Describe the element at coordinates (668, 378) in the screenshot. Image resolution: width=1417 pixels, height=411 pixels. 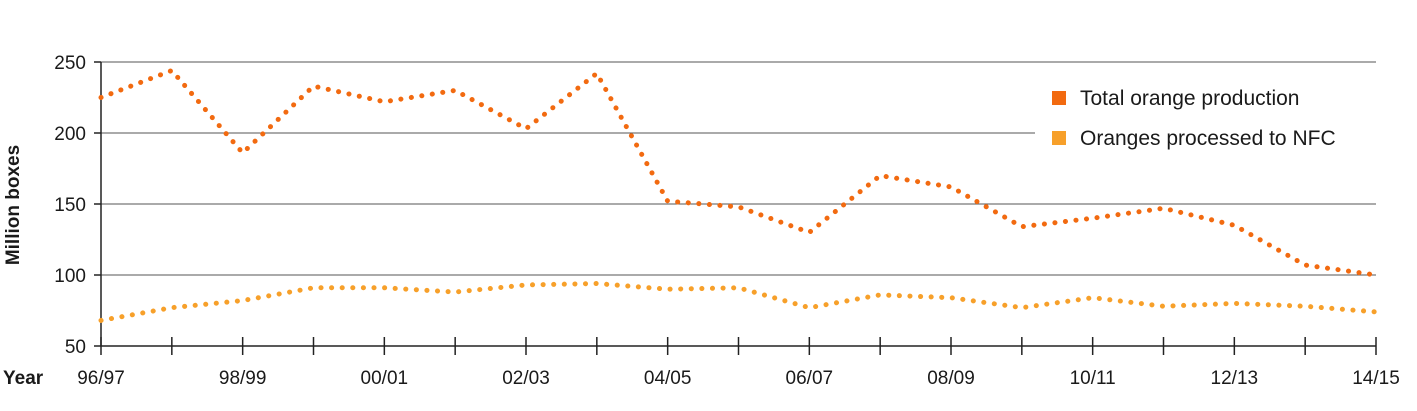
I see `x-tick-label: 04/05` at that location.